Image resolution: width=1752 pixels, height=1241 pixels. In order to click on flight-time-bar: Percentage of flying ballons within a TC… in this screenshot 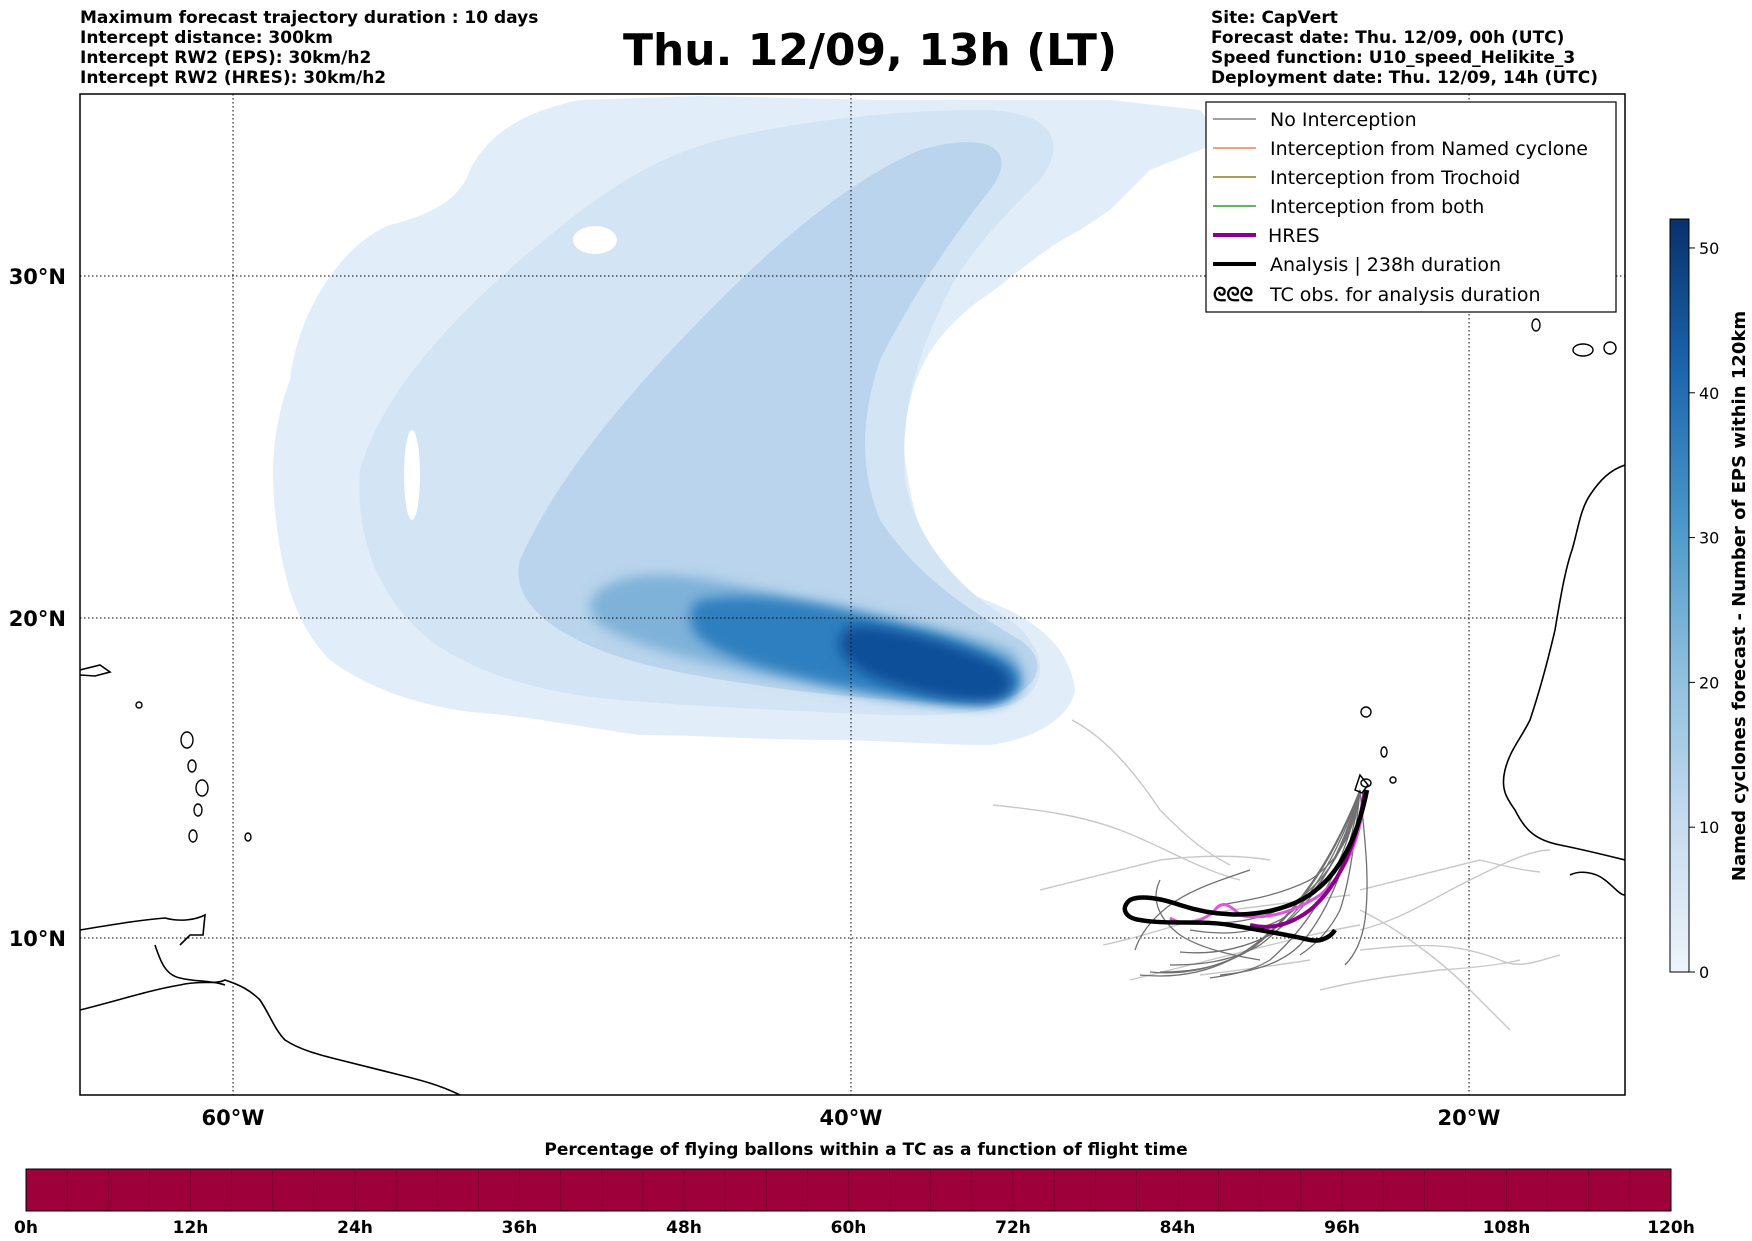, I will do `click(854, 1189)`.